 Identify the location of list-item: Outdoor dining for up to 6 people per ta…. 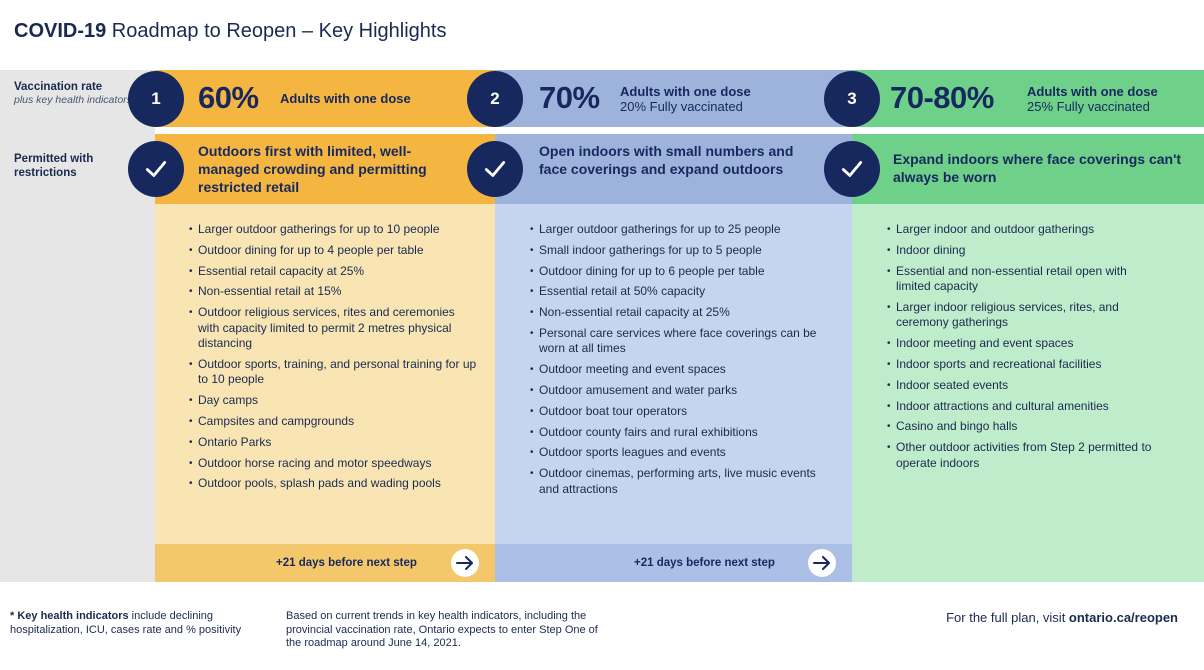
(675, 272).